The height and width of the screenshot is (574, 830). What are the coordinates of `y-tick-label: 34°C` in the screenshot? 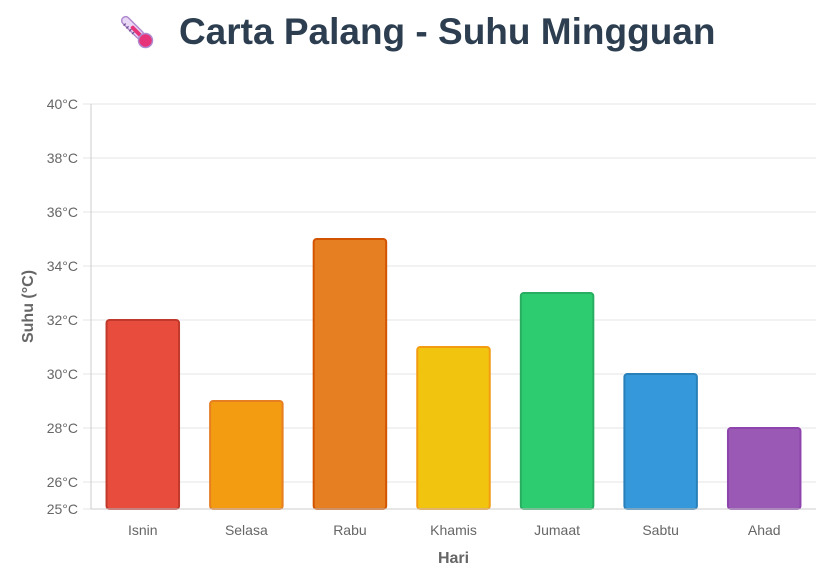 It's located at (62, 266).